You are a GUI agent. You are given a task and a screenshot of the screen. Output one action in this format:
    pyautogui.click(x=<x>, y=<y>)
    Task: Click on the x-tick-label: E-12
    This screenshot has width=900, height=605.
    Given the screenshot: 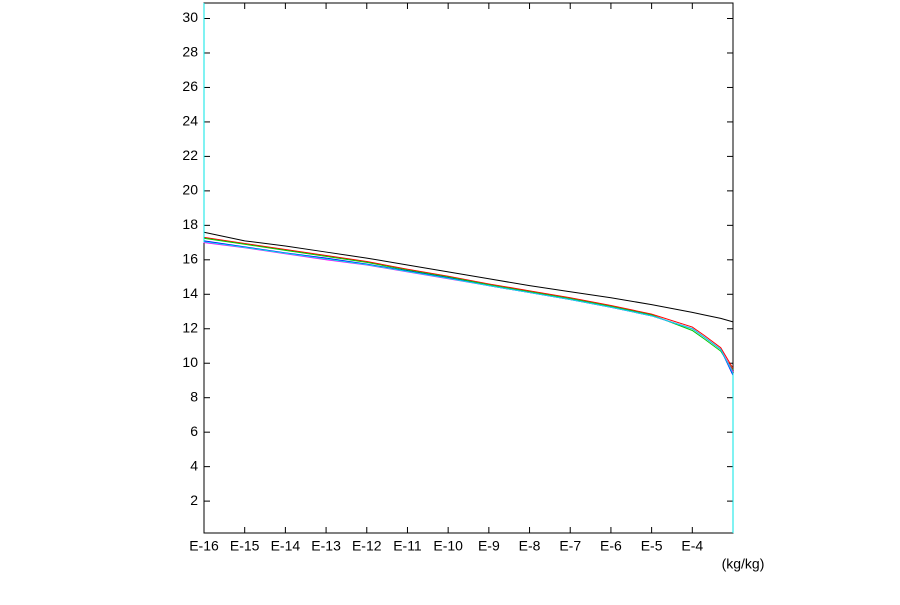 What is the action you would take?
    pyautogui.click(x=367, y=546)
    